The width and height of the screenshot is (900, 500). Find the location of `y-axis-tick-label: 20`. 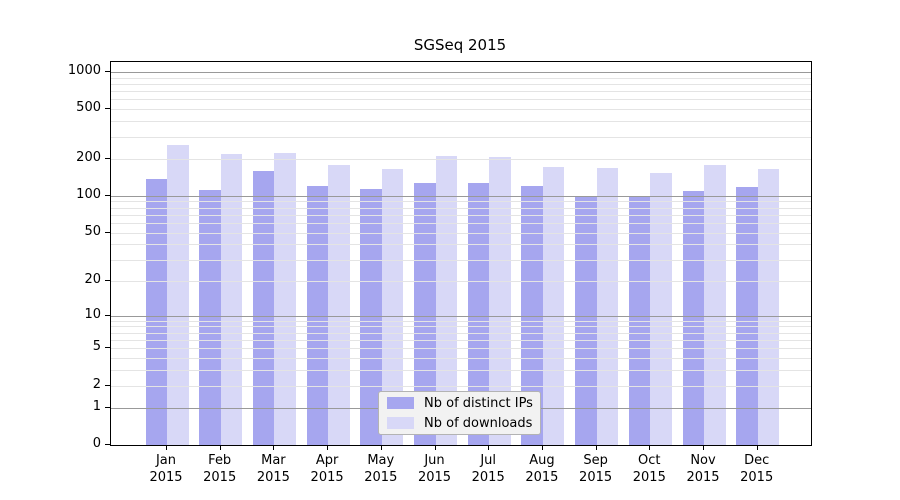

y-axis-tick-label: 20 is located at coordinates (92, 279).